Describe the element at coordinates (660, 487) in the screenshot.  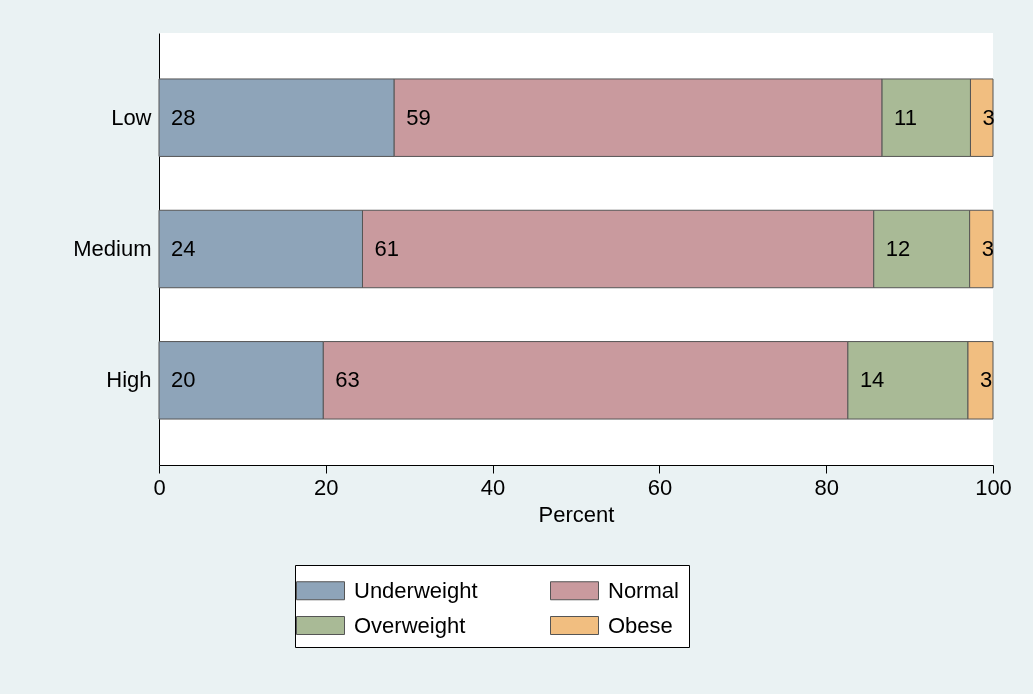
I see `x-tick-label: 60` at that location.